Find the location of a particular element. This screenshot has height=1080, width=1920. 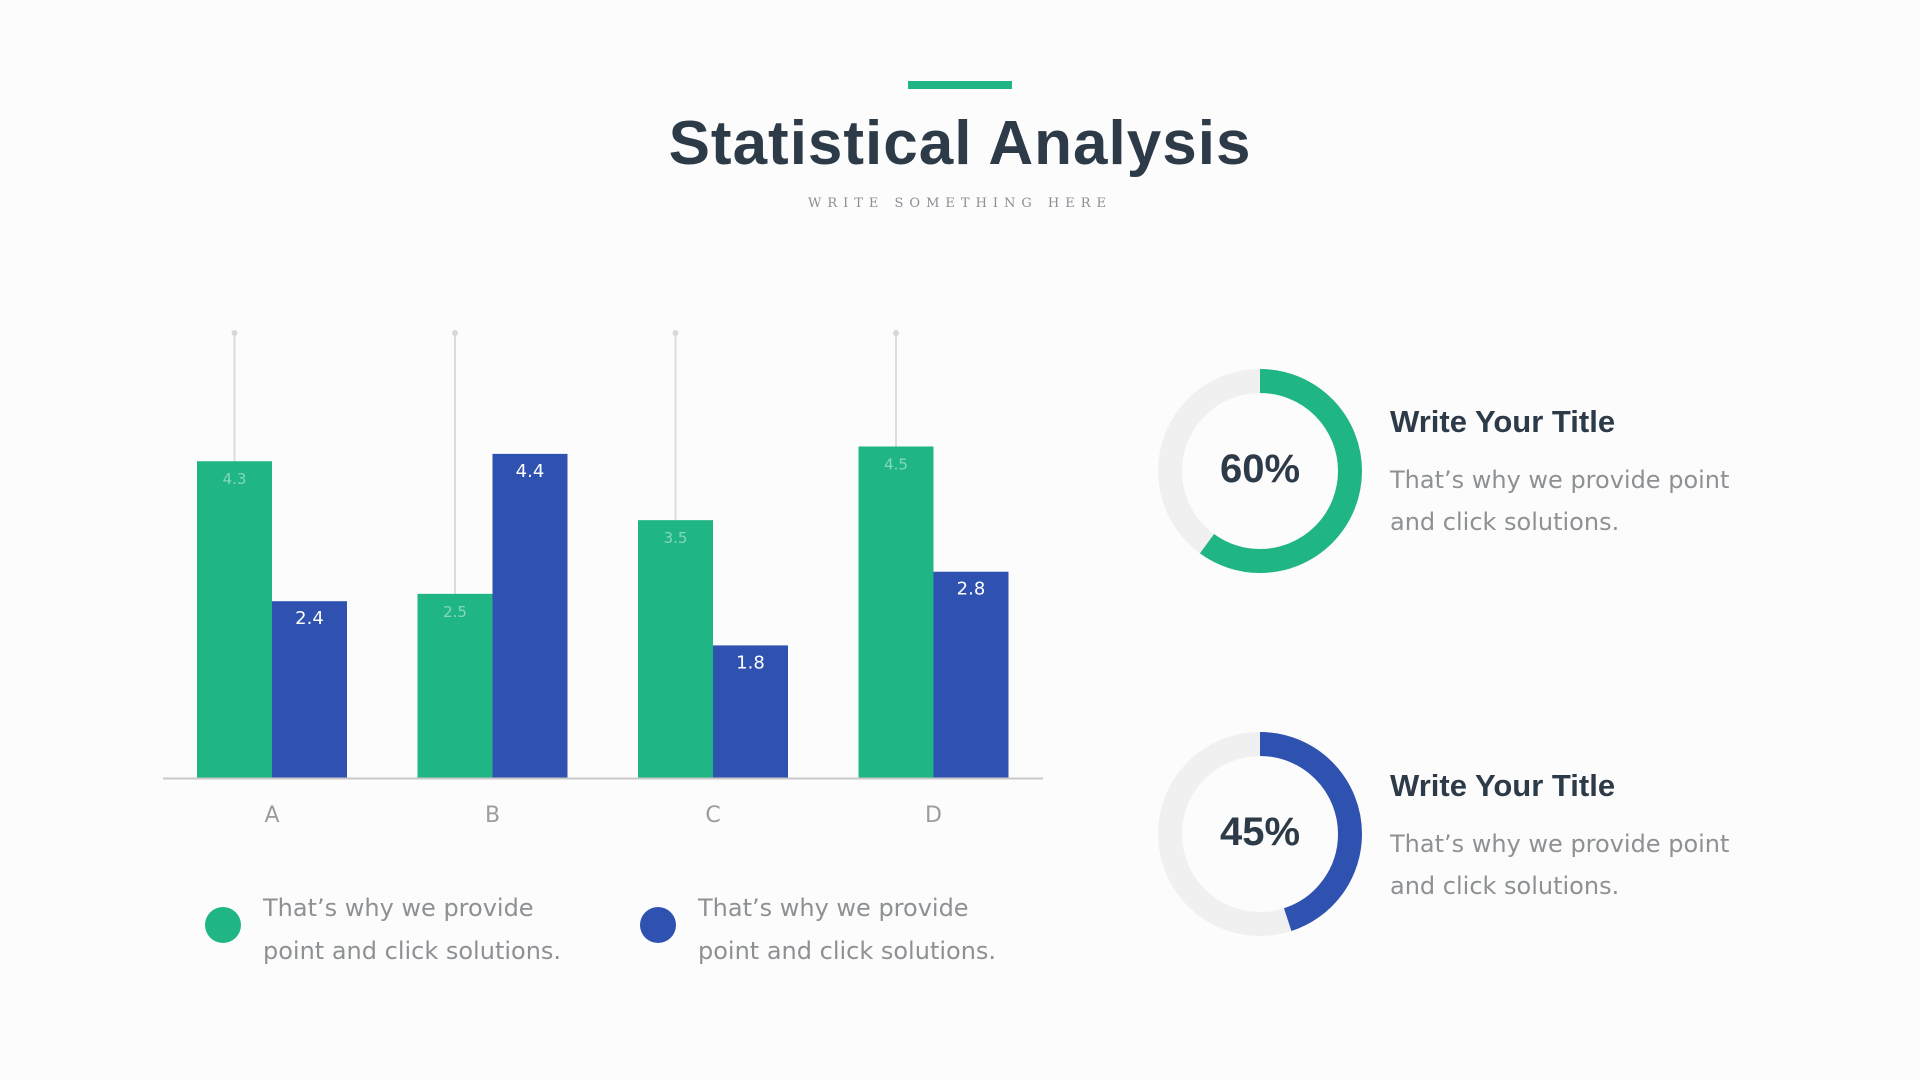

data-label: 2.5 is located at coordinates (455, 612).